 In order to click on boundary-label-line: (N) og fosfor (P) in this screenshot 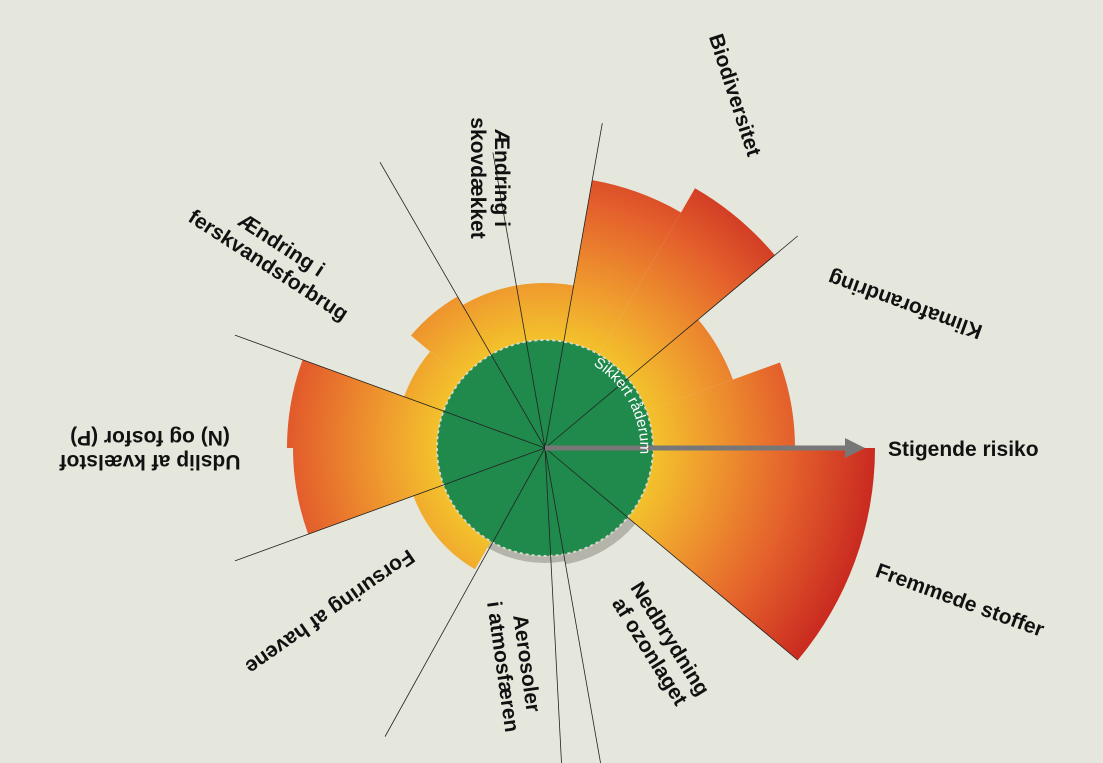, I will do `click(150, 437)`.